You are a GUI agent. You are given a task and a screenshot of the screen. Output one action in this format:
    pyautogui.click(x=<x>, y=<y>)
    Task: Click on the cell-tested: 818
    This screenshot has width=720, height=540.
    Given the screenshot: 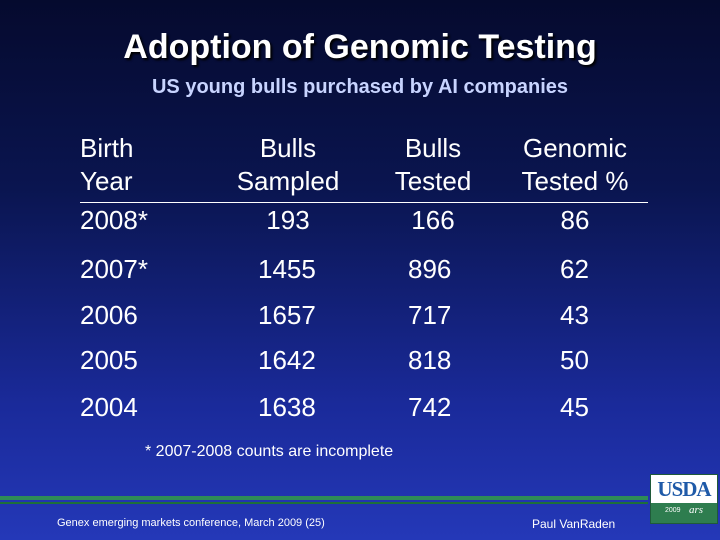 What is the action you would take?
    pyautogui.click(x=430, y=360)
    